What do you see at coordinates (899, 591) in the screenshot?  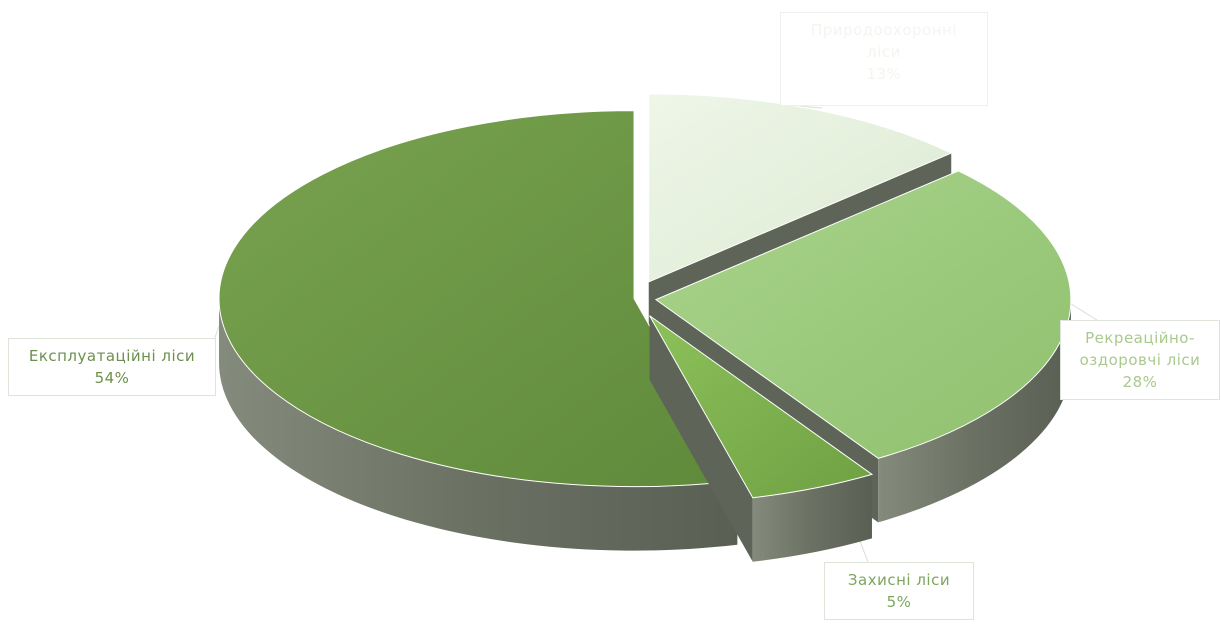 I see `label-protective: Захисні ліси 5%` at bounding box center [899, 591].